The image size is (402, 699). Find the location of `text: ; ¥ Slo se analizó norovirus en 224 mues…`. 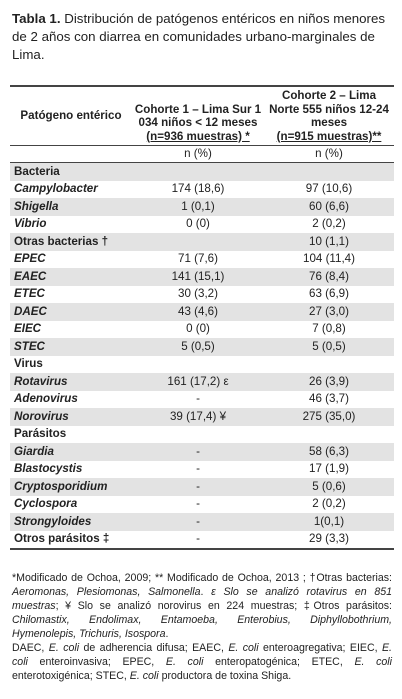

text: ; ¥ Slo se analizó norovirus en 224 mues… is located at coordinates (223, 606).